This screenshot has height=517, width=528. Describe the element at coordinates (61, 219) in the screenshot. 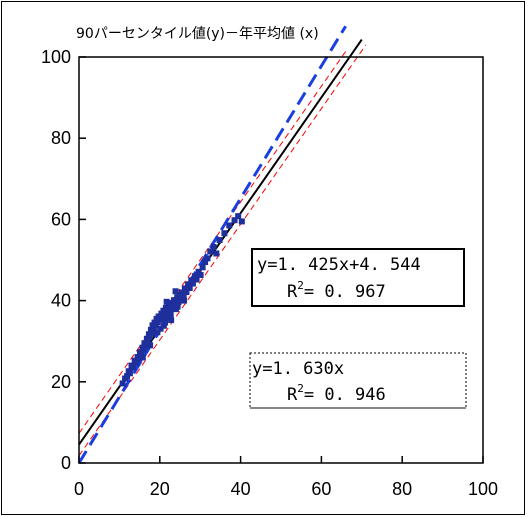

I see `y-tick-label: 60` at that location.